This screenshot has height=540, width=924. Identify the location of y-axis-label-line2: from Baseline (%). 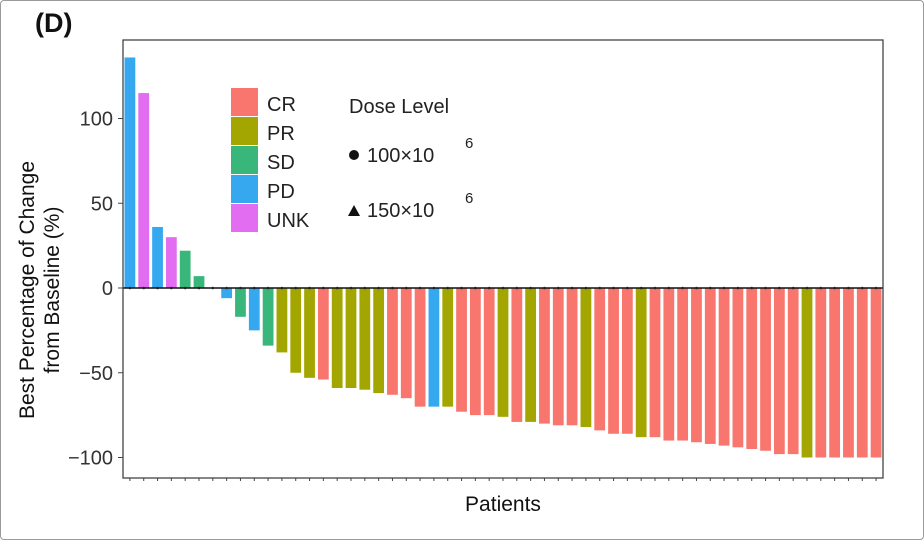
(52, 290).